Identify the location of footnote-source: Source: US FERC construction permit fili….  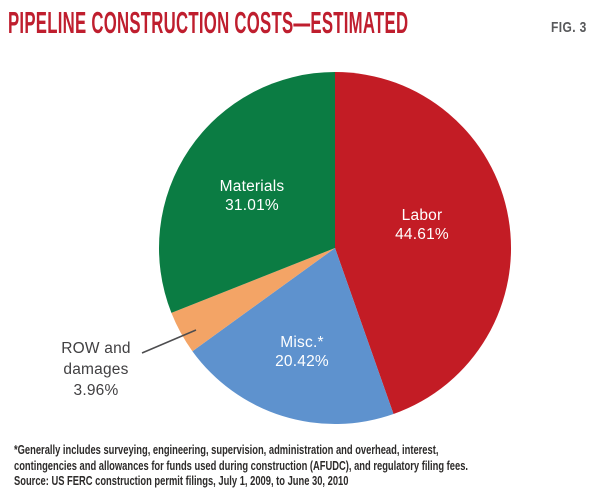
(181, 480).